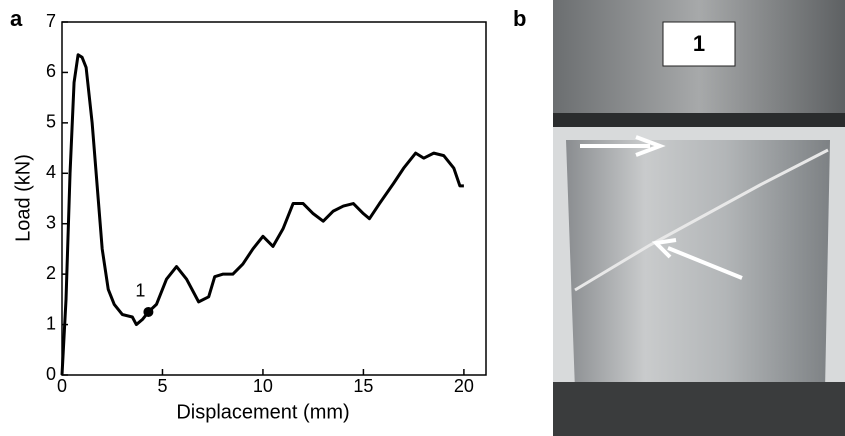 The width and height of the screenshot is (845, 436). I want to click on x-tick-label: 0, so click(62, 386).